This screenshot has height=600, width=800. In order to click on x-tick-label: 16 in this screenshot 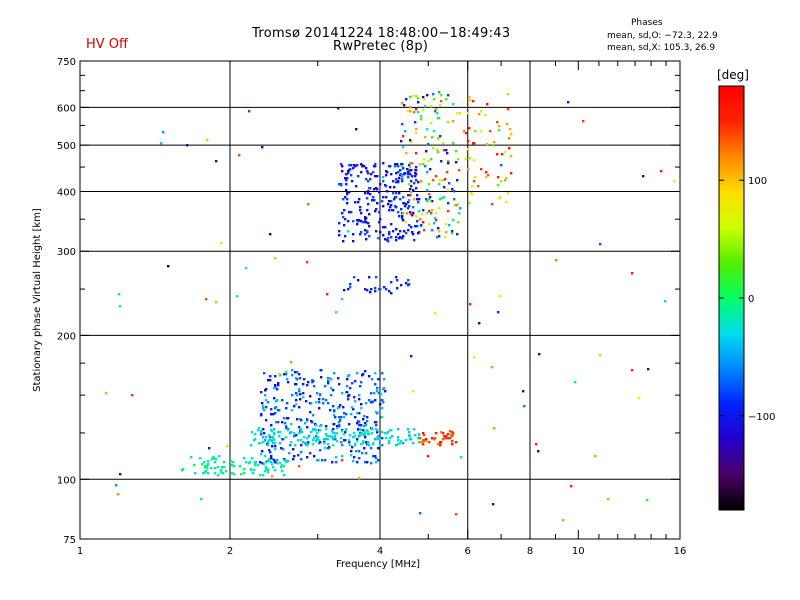, I will do `click(680, 551)`.